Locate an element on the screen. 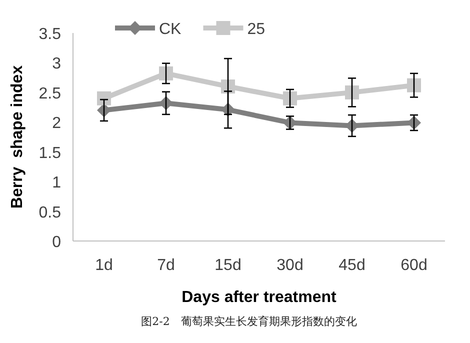 This screenshot has height=343, width=470. y-tick-label: 3 is located at coordinates (57, 64).